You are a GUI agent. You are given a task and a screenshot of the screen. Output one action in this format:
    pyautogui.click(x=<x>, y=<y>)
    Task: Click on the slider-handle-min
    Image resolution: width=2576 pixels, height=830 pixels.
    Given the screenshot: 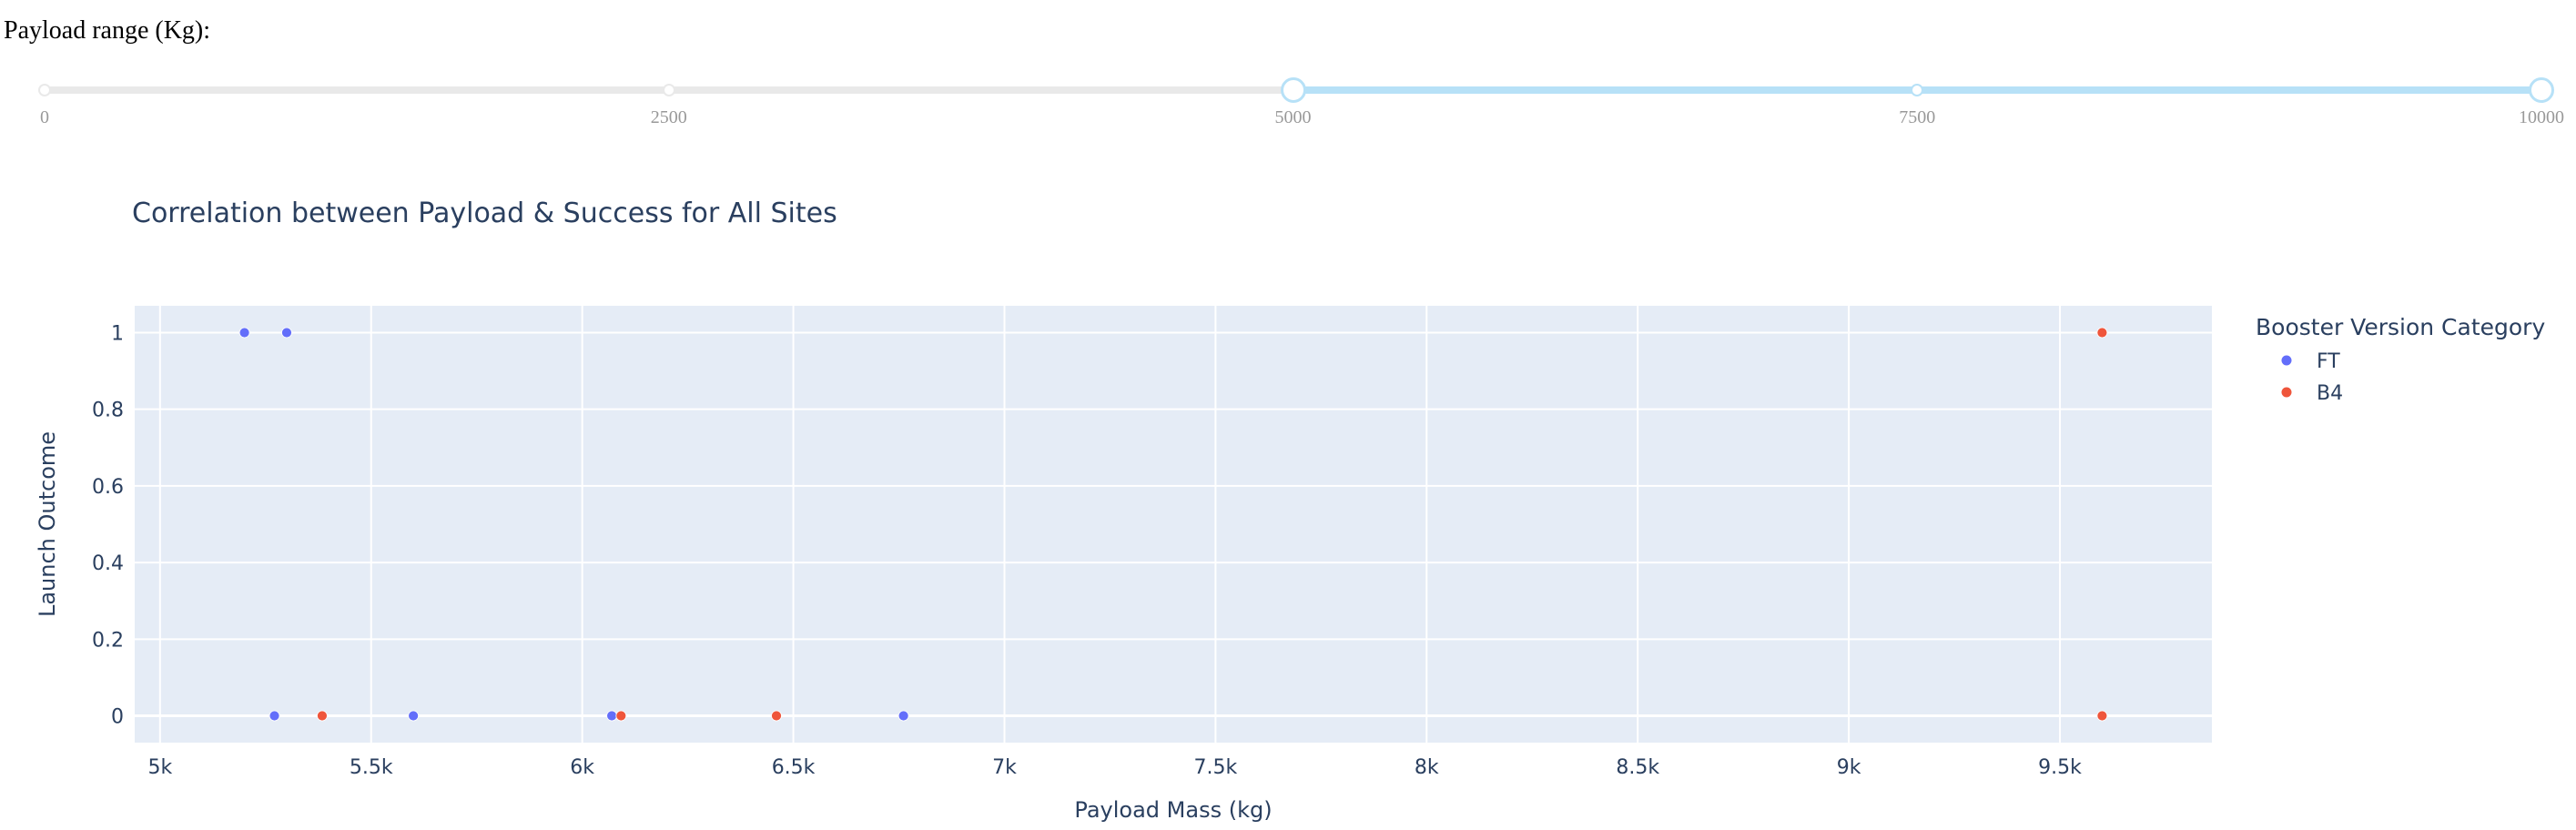 What is the action you would take?
    pyautogui.click(x=1293, y=90)
    